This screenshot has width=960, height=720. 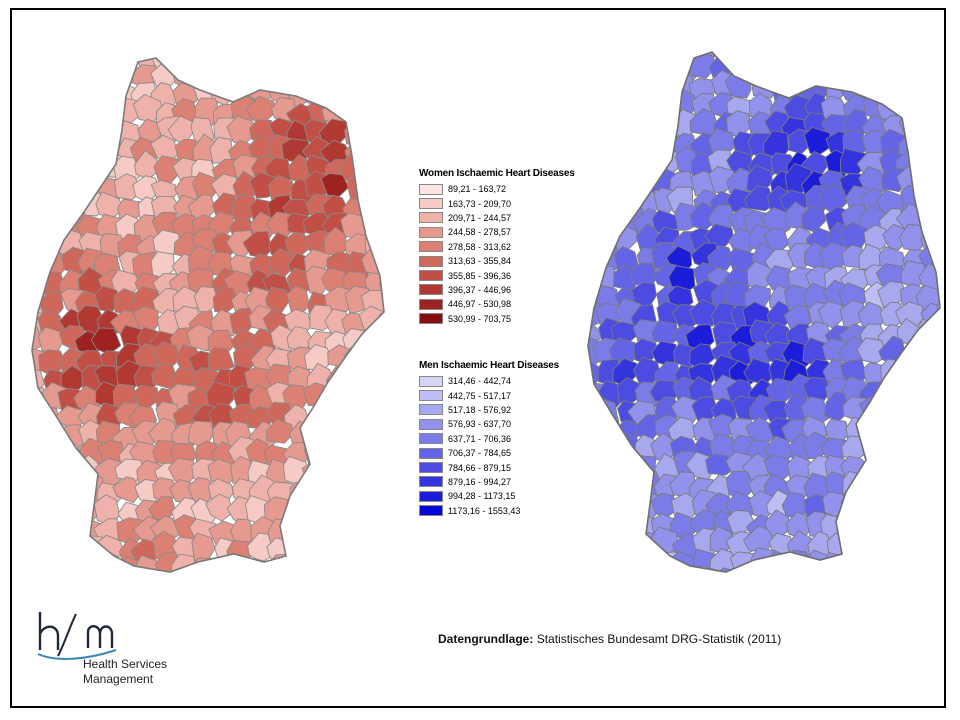 What do you see at coordinates (480, 289) in the screenshot?
I see `women-legend-label: 396,37 - 446,96` at bounding box center [480, 289].